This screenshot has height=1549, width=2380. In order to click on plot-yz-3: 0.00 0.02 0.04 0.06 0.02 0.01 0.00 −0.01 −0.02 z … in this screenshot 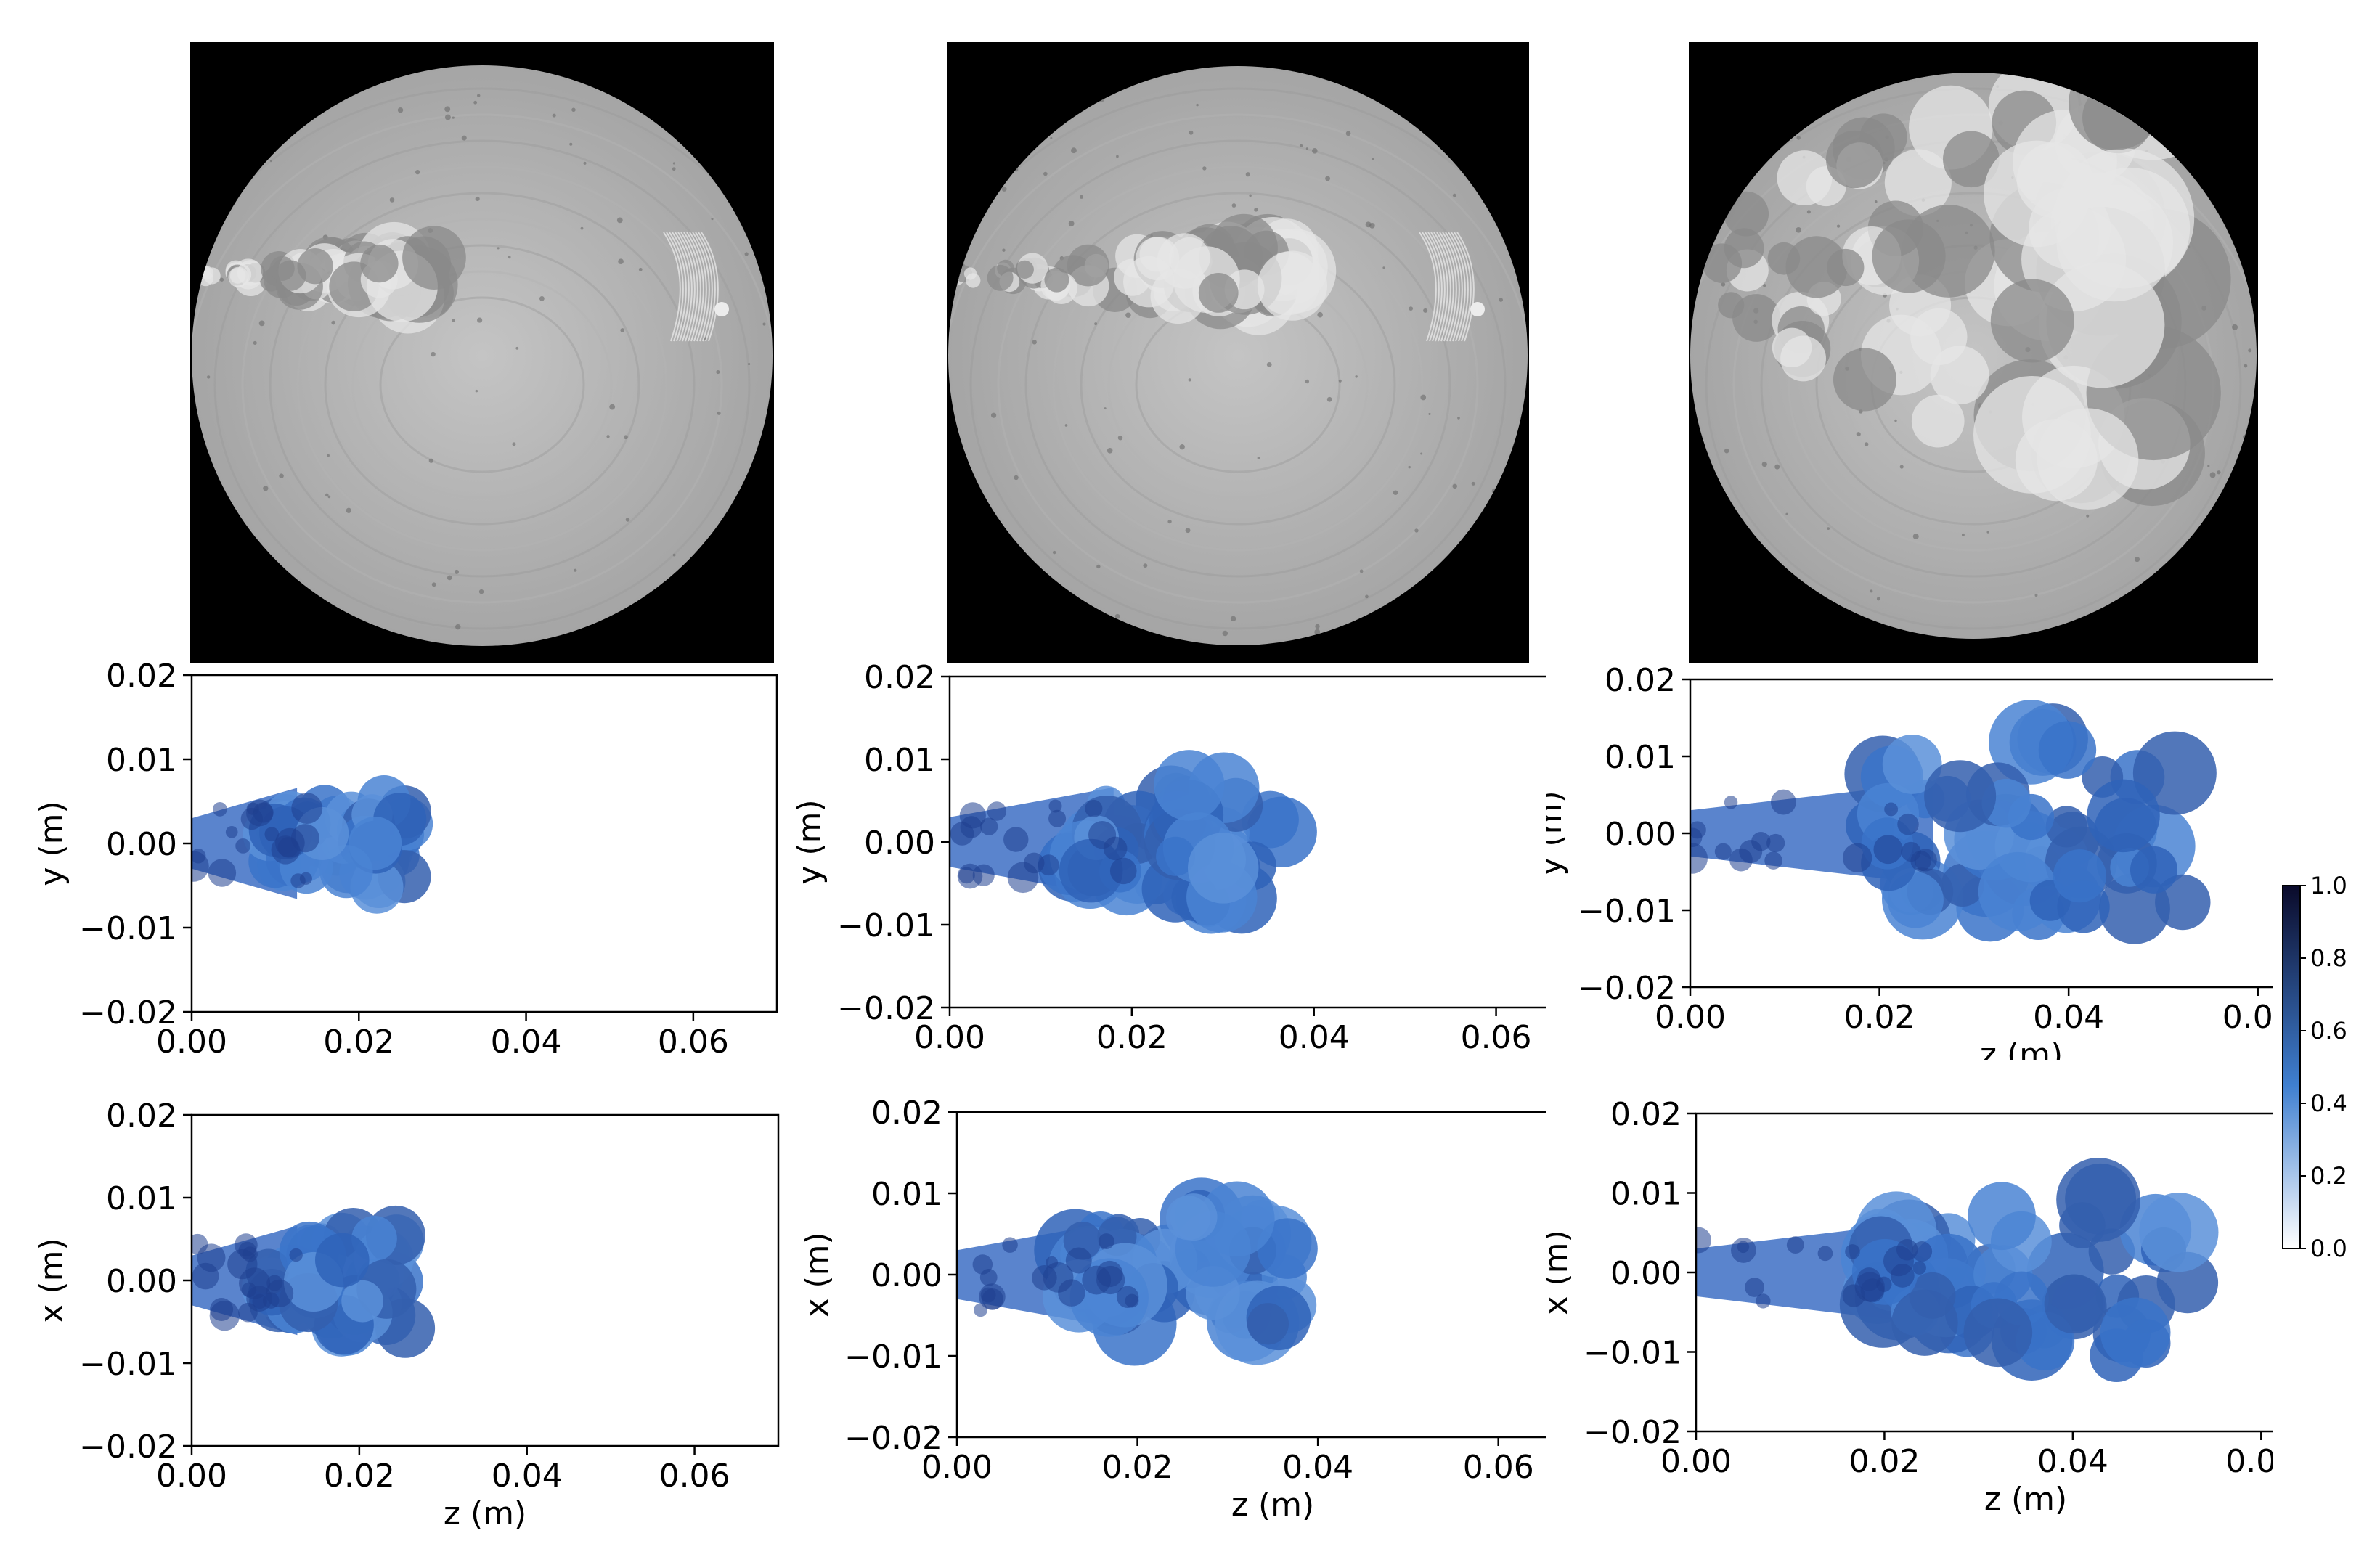, I will do `click(1910, 856)`.